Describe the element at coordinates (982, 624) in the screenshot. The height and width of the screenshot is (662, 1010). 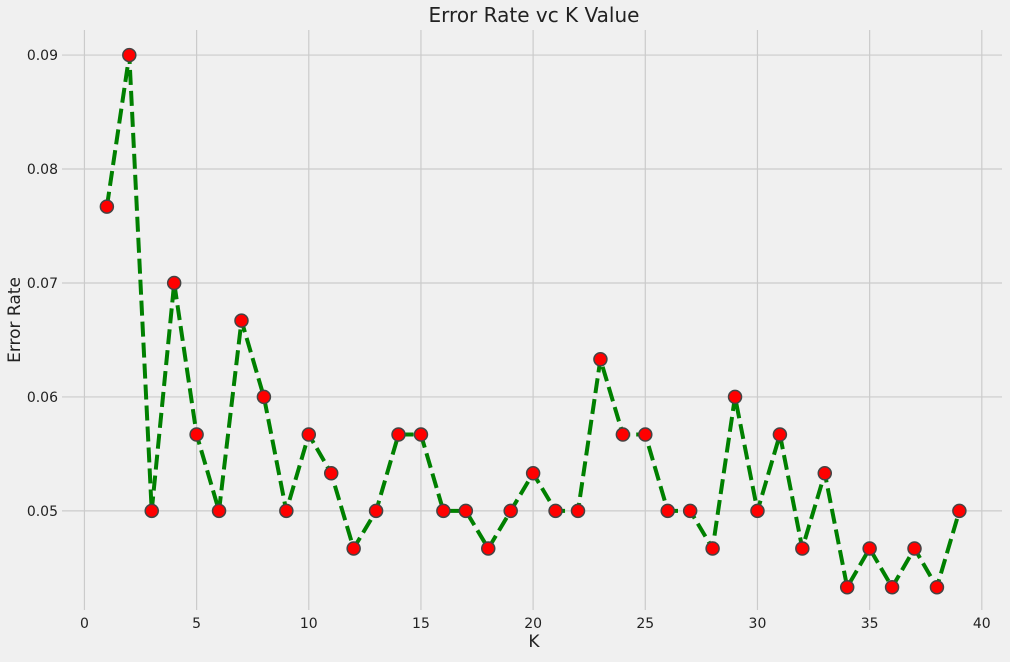
I see `x-tick-label: 40` at that location.